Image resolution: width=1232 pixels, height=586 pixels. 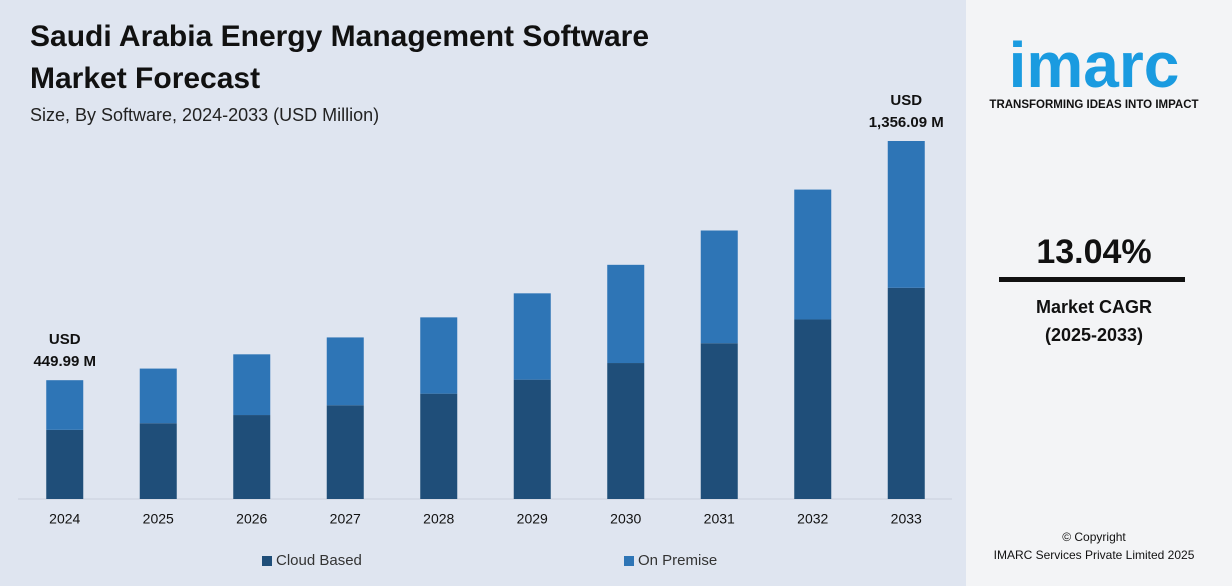 What do you see at coordinates (1092, 279) in the screenshot?
I see `divider` at bounding box center [1092, 279].